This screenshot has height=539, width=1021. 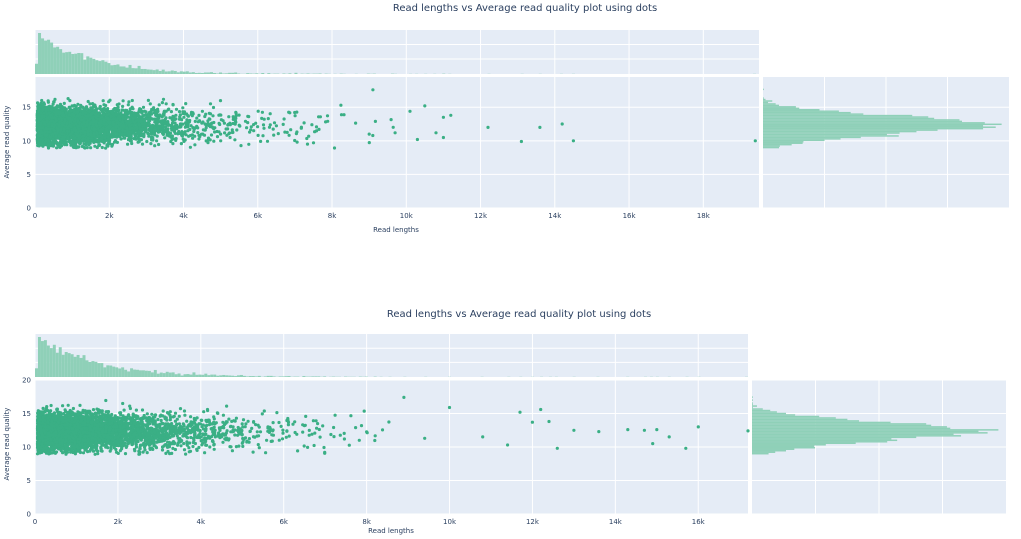 What do you see at coordinates (450, 522) in the screenshot?
I see `x-tick-label: 10k` at bounding box center [450, 522].